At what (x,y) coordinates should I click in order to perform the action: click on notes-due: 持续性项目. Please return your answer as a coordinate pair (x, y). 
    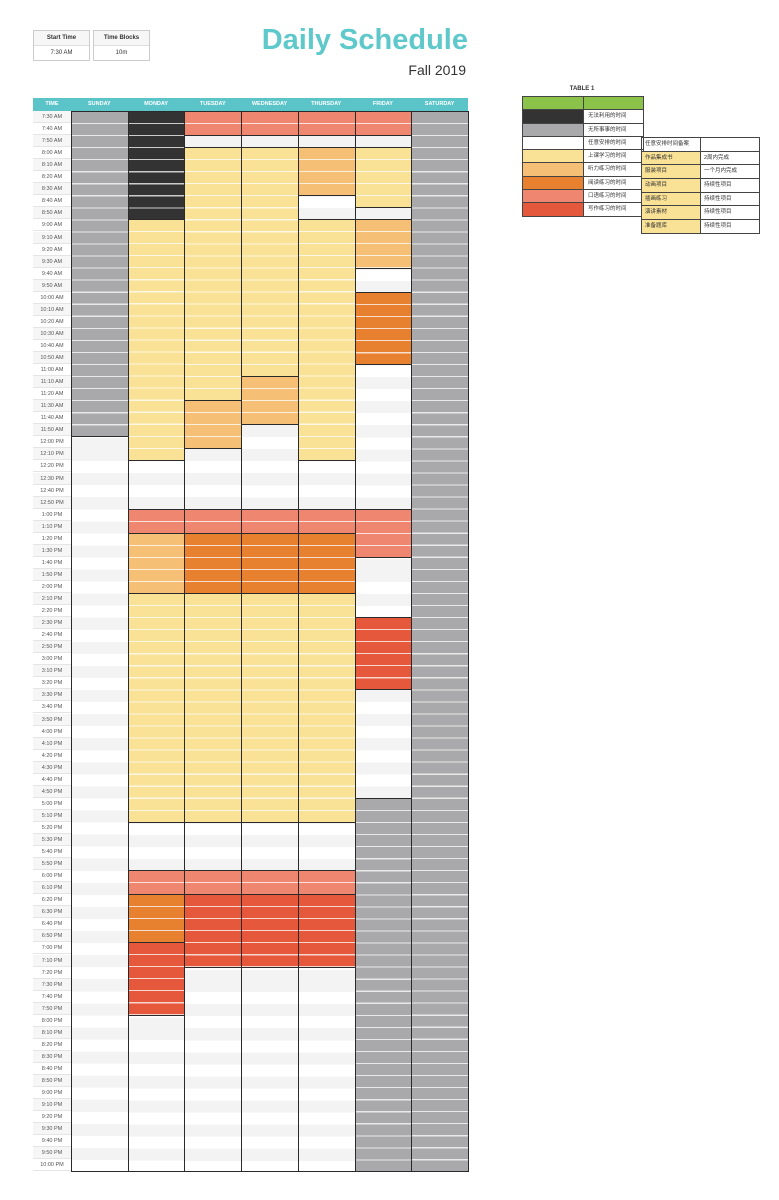
    Looking at the image, I should click on (718, 185).